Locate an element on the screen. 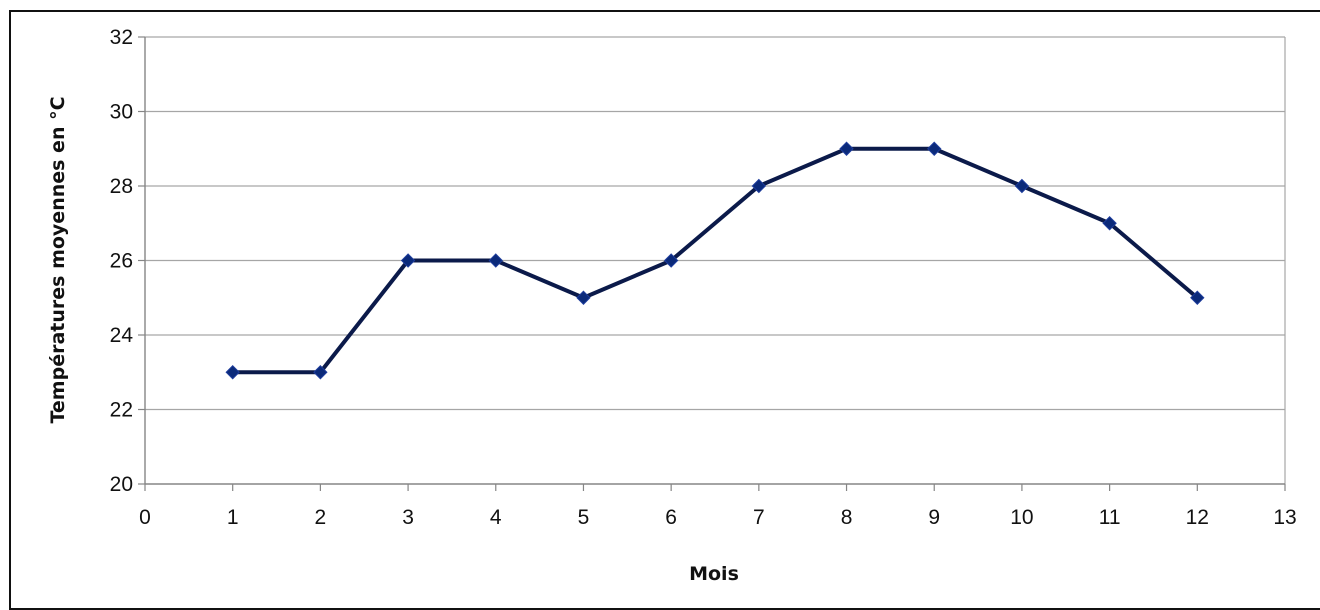 This screenshot has height=610, width=1320. y-axis-title: Températures moyennes en °C is located at coordinates (58, 259).